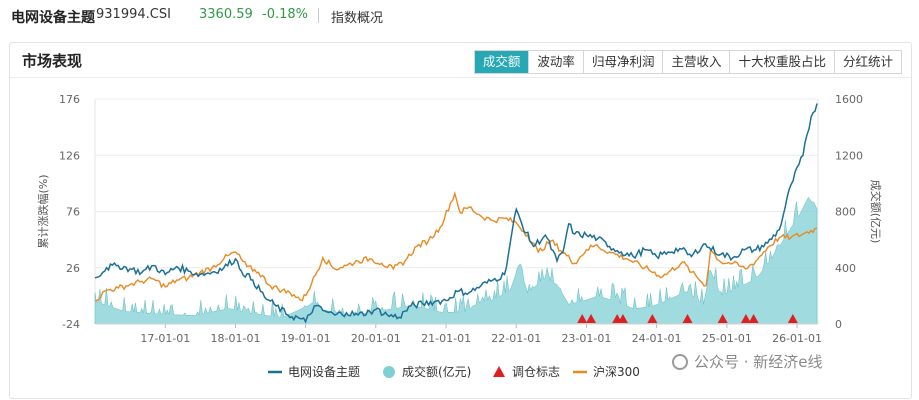  What do you see at coordinates (781, 62) in the screenshot?
I see `tab-top10-weight: 十大权重股占比` at bounding box center [781, 62].